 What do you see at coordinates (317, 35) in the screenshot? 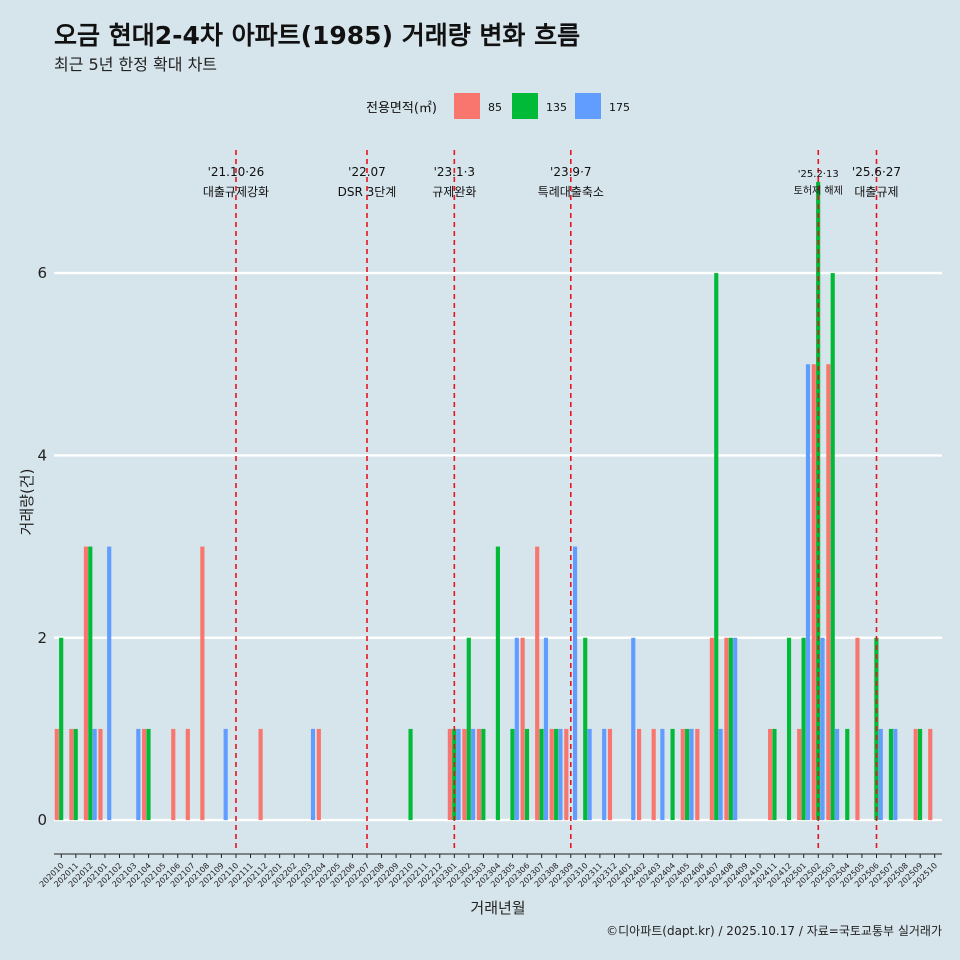
I see `chart-title: 오금 현대2-4차 아파트(1985) 거래량 변화 흐름` at bounding box center [317, 35].